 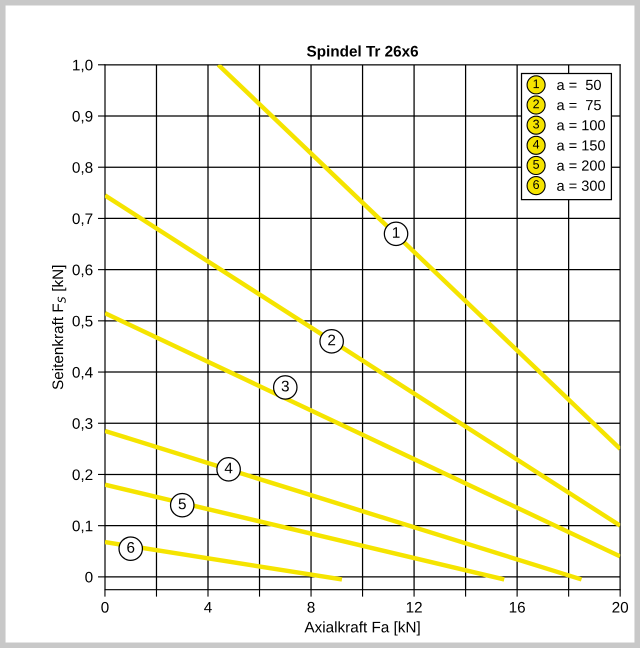 What do you see at coordinates (581, 125) in the screenshot?
I see `legend-label: a = 100` at bounding box center [581, 125].